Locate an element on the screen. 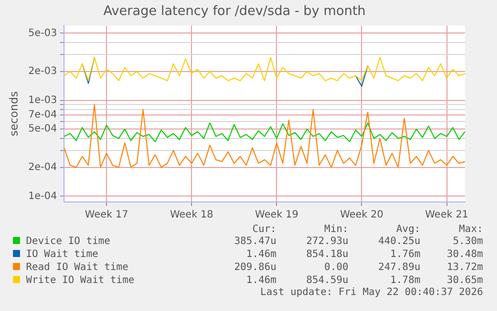 The height and width of the screenshot is (311, 497). legend-label: Read IO Wait time is located at coordinates (77, 267).